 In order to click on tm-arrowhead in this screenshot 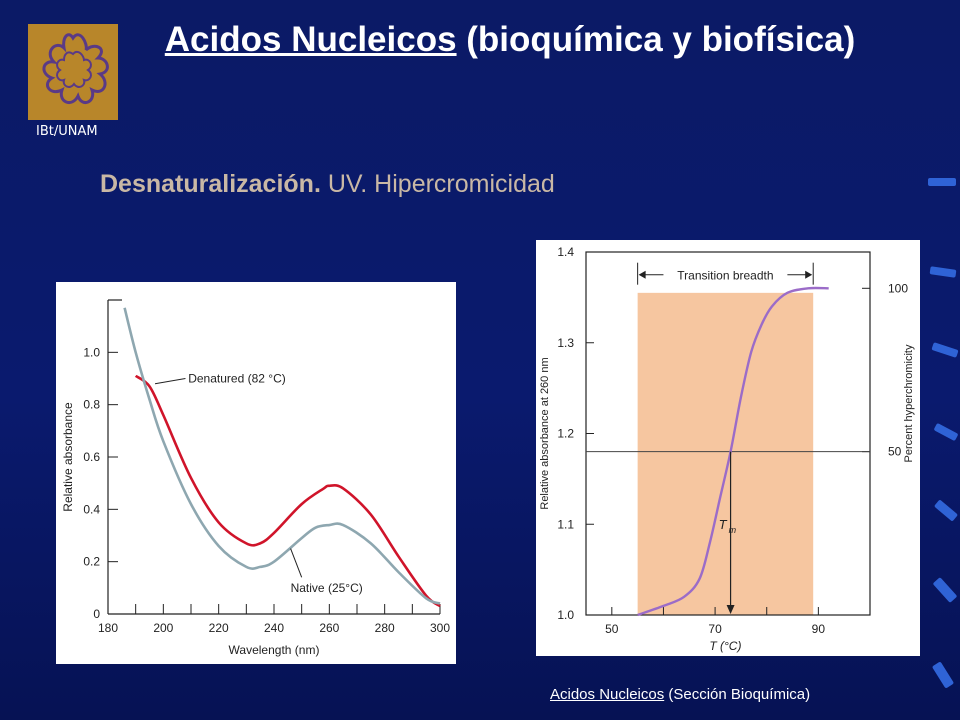, I will do `click(730, 609)`.